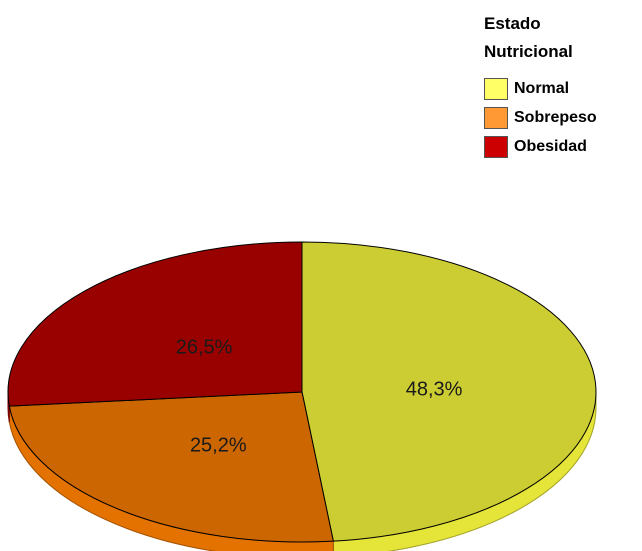 The height and width of the screenshot is (551, 642). I want to click on legend-list: Normal Sobrepeso Obesidad, so click(562, 117).